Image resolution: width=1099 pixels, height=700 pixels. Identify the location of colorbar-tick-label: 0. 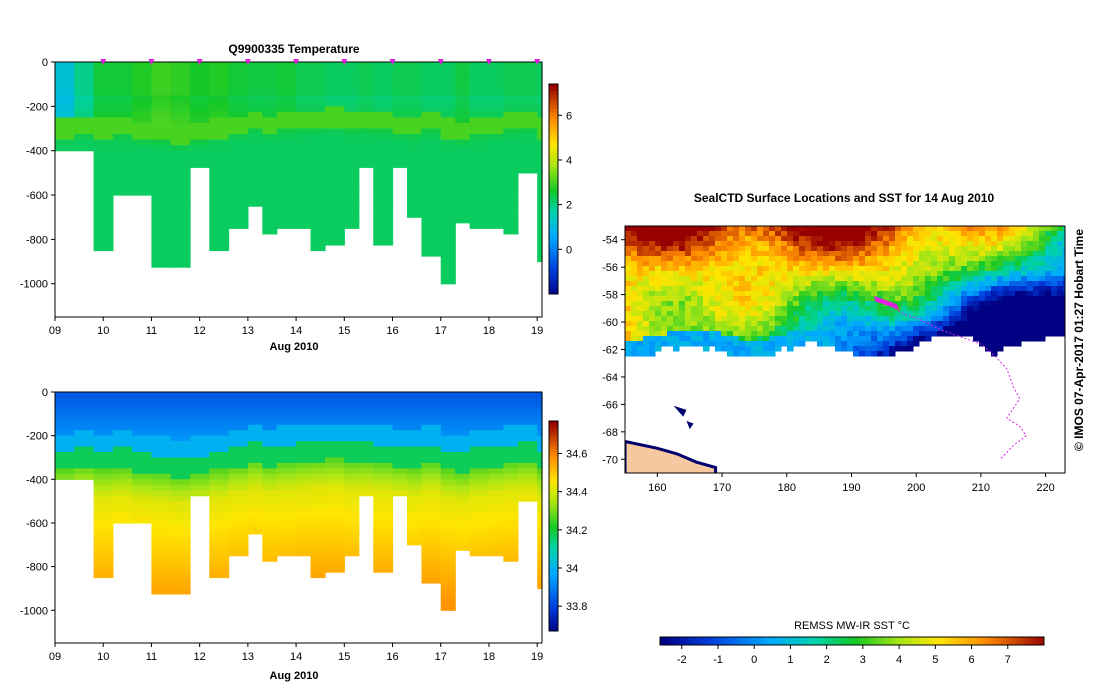
(754, 660).